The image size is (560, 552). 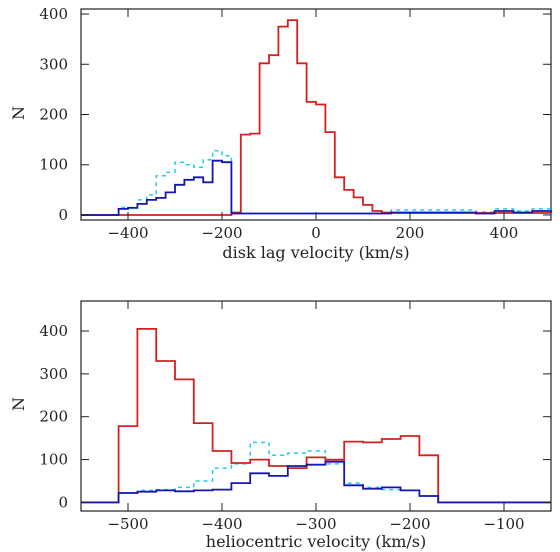 What do you see at coordinates (63, 215) in the screenshot?
I see `y-tick-label-top-0: 0` at bounding box center [63, 215].